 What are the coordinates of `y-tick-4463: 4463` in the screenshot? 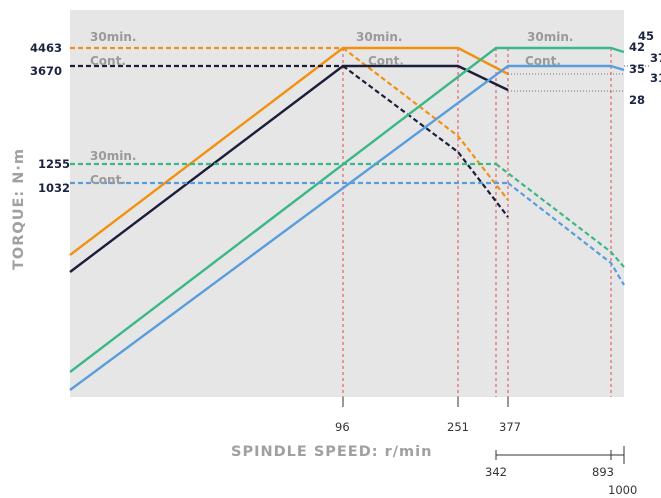 It's located at (46, 48).